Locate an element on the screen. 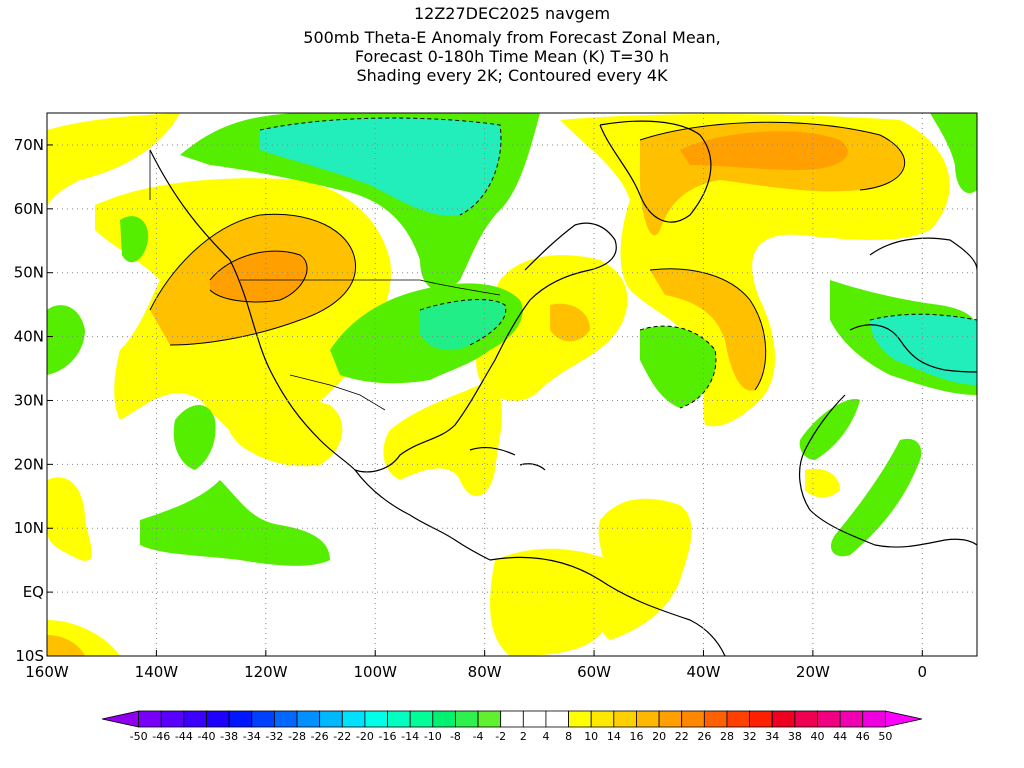 Image resolution: width=1024 pixels, height=768 pixels. colorbar-label: 14 is located at coordinates (614, 736).